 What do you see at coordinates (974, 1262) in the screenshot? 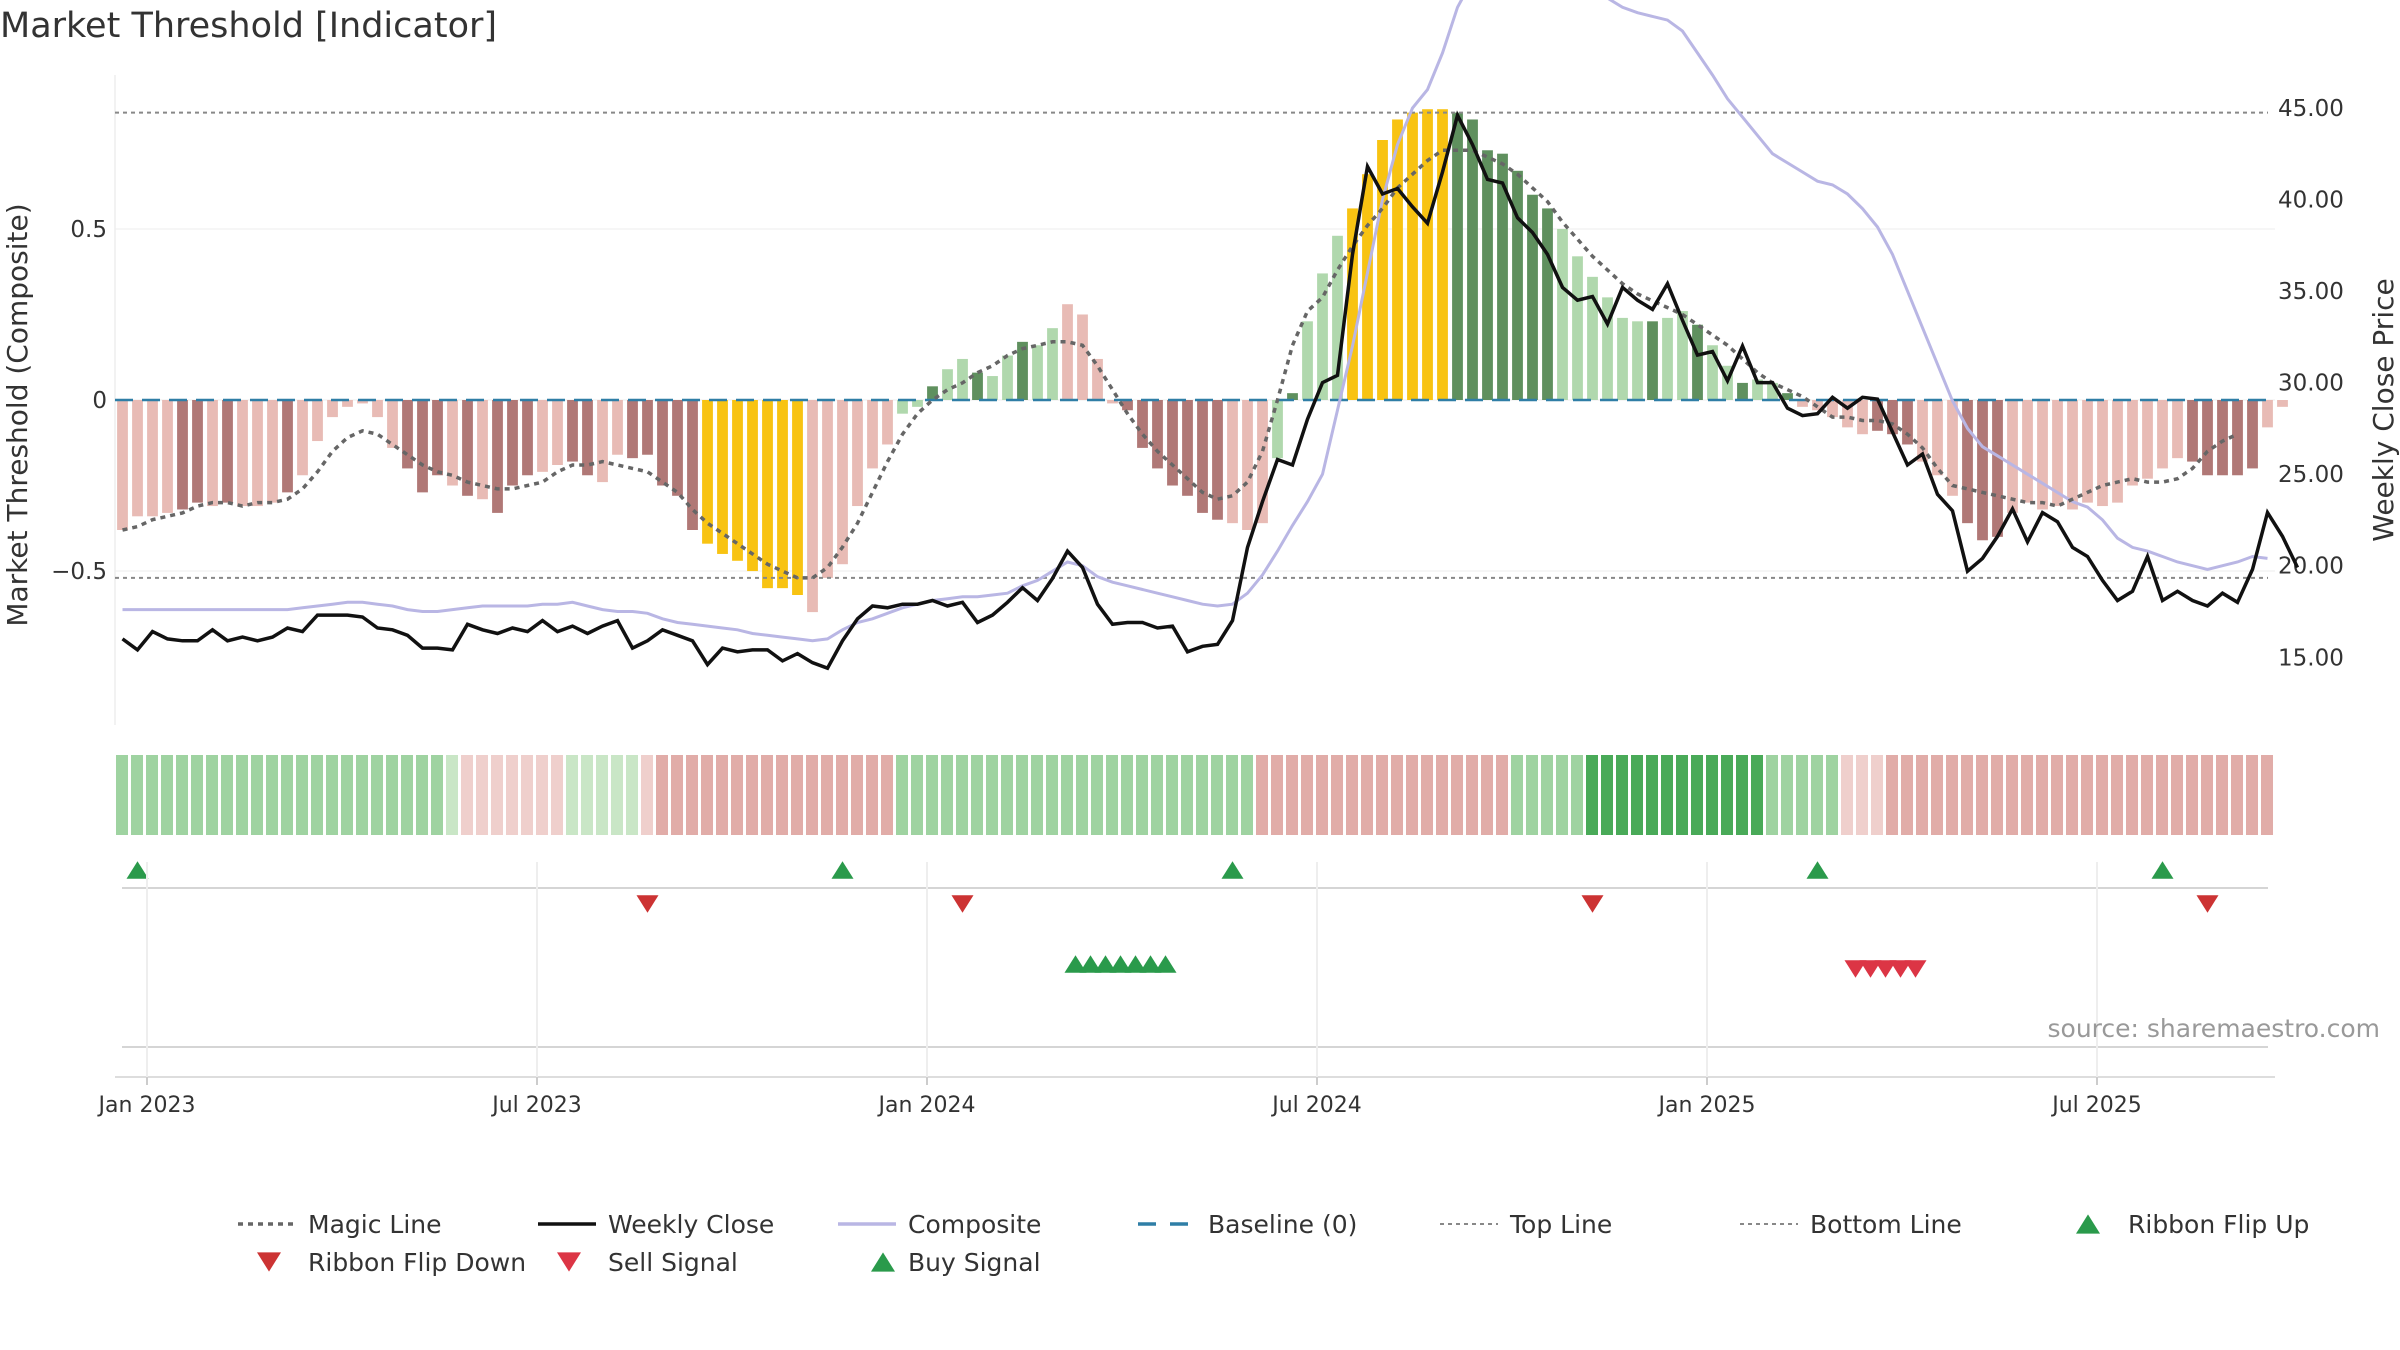
I see `legend-label: Buy Signal` at bounding box center [974, 1262].